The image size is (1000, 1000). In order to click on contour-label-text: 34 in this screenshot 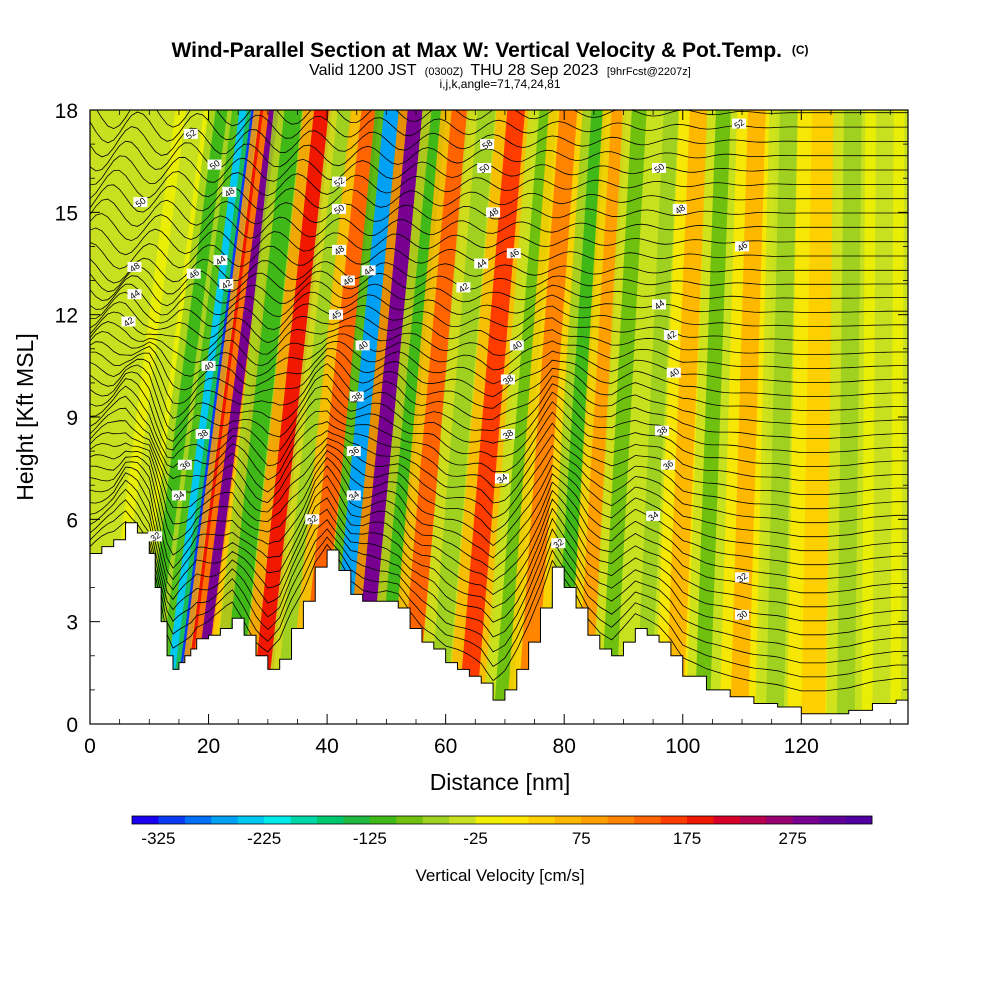, I will do `click(354, 496)`.